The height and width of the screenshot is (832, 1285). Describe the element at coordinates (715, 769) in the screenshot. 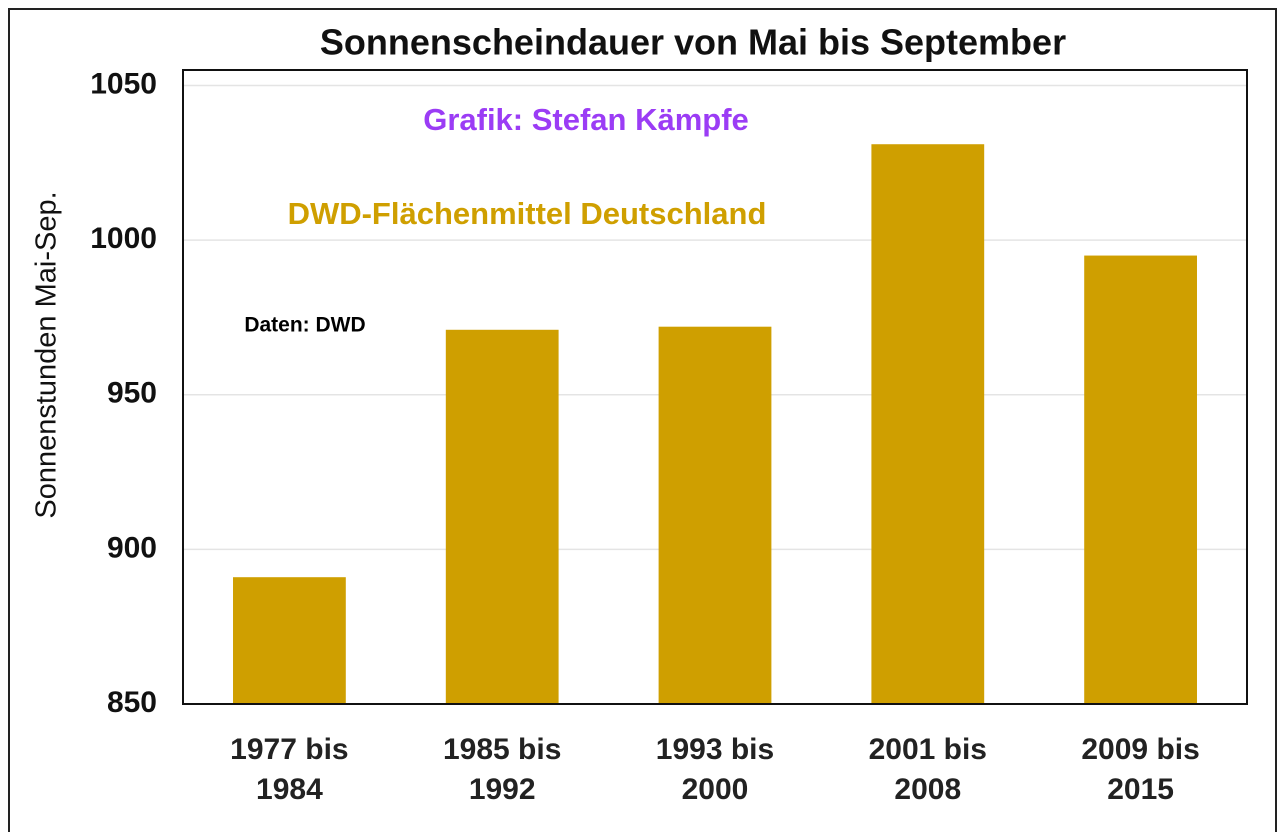

I see `x-tick-label: 1993 bis 2000` at that location.